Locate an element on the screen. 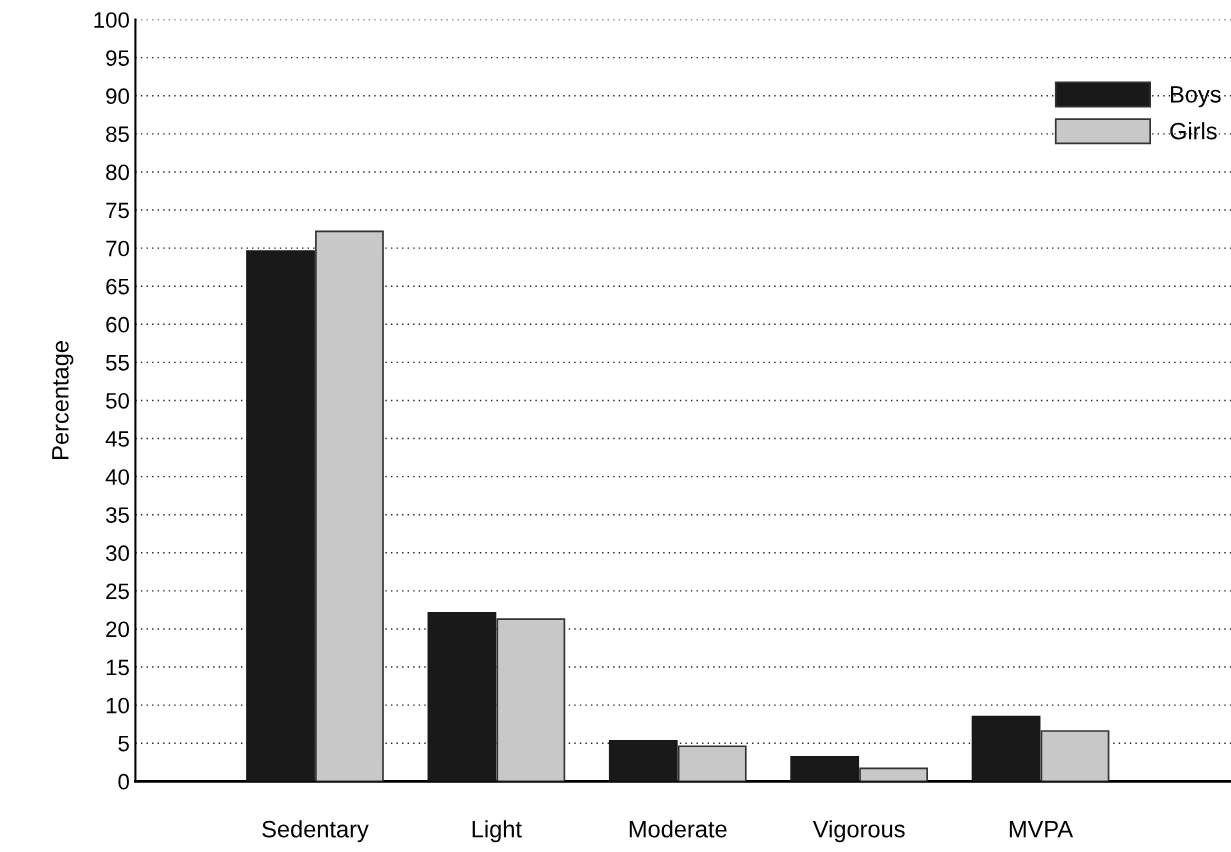 Image resolution: width=1231 pixels, height=852 pixels. y-tick-label: 100 is located at coordinates (111, 20).